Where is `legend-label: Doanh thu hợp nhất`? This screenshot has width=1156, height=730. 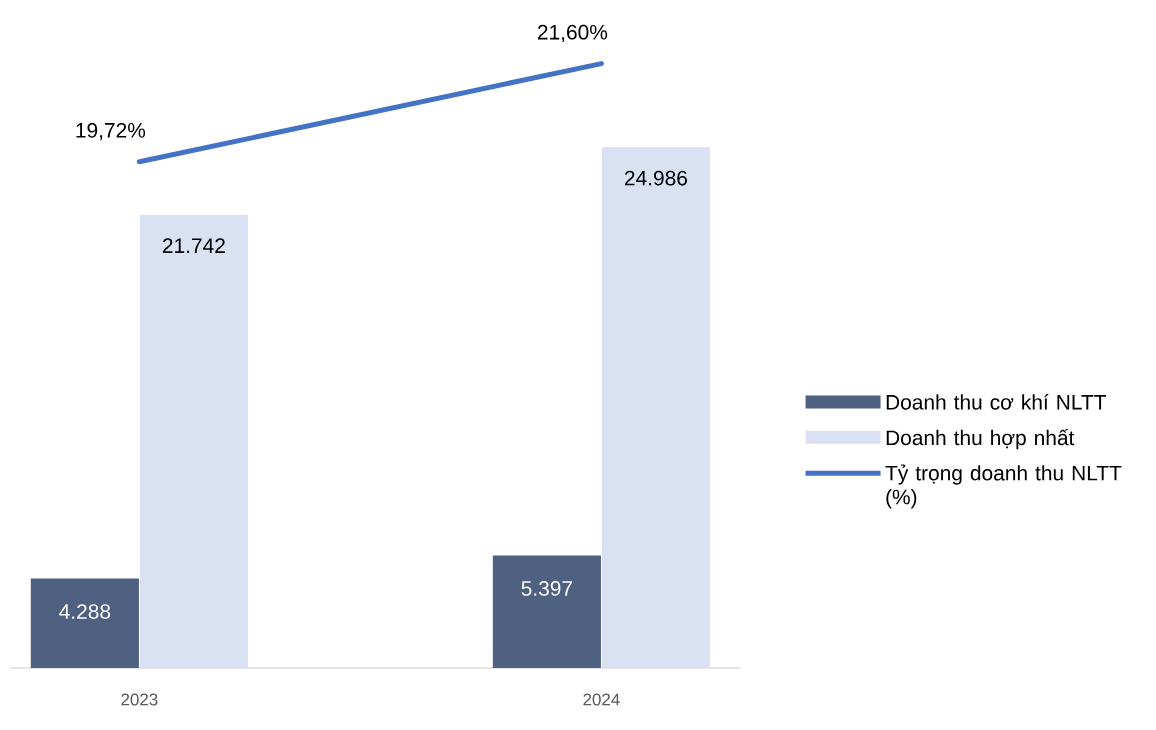
legend-label: Doanh thu hợp nhất is located at coordinates (980, 439).